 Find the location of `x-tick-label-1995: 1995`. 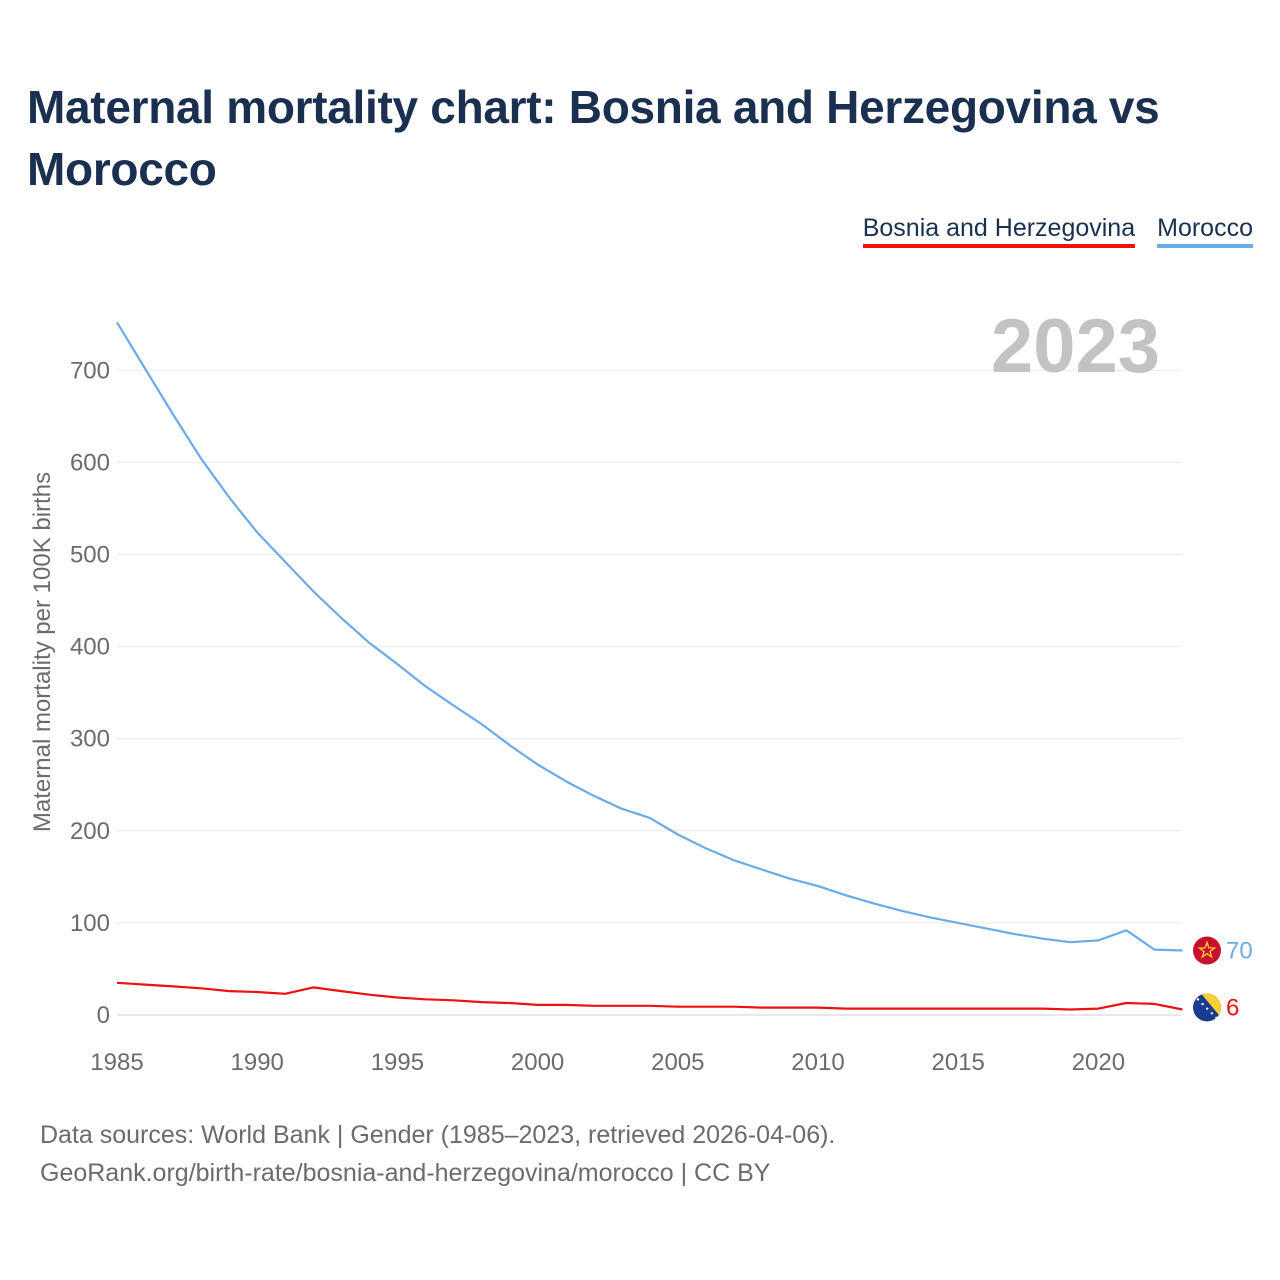

x-tick-label-1995: 1995 is located at coordinates (397, 1062).